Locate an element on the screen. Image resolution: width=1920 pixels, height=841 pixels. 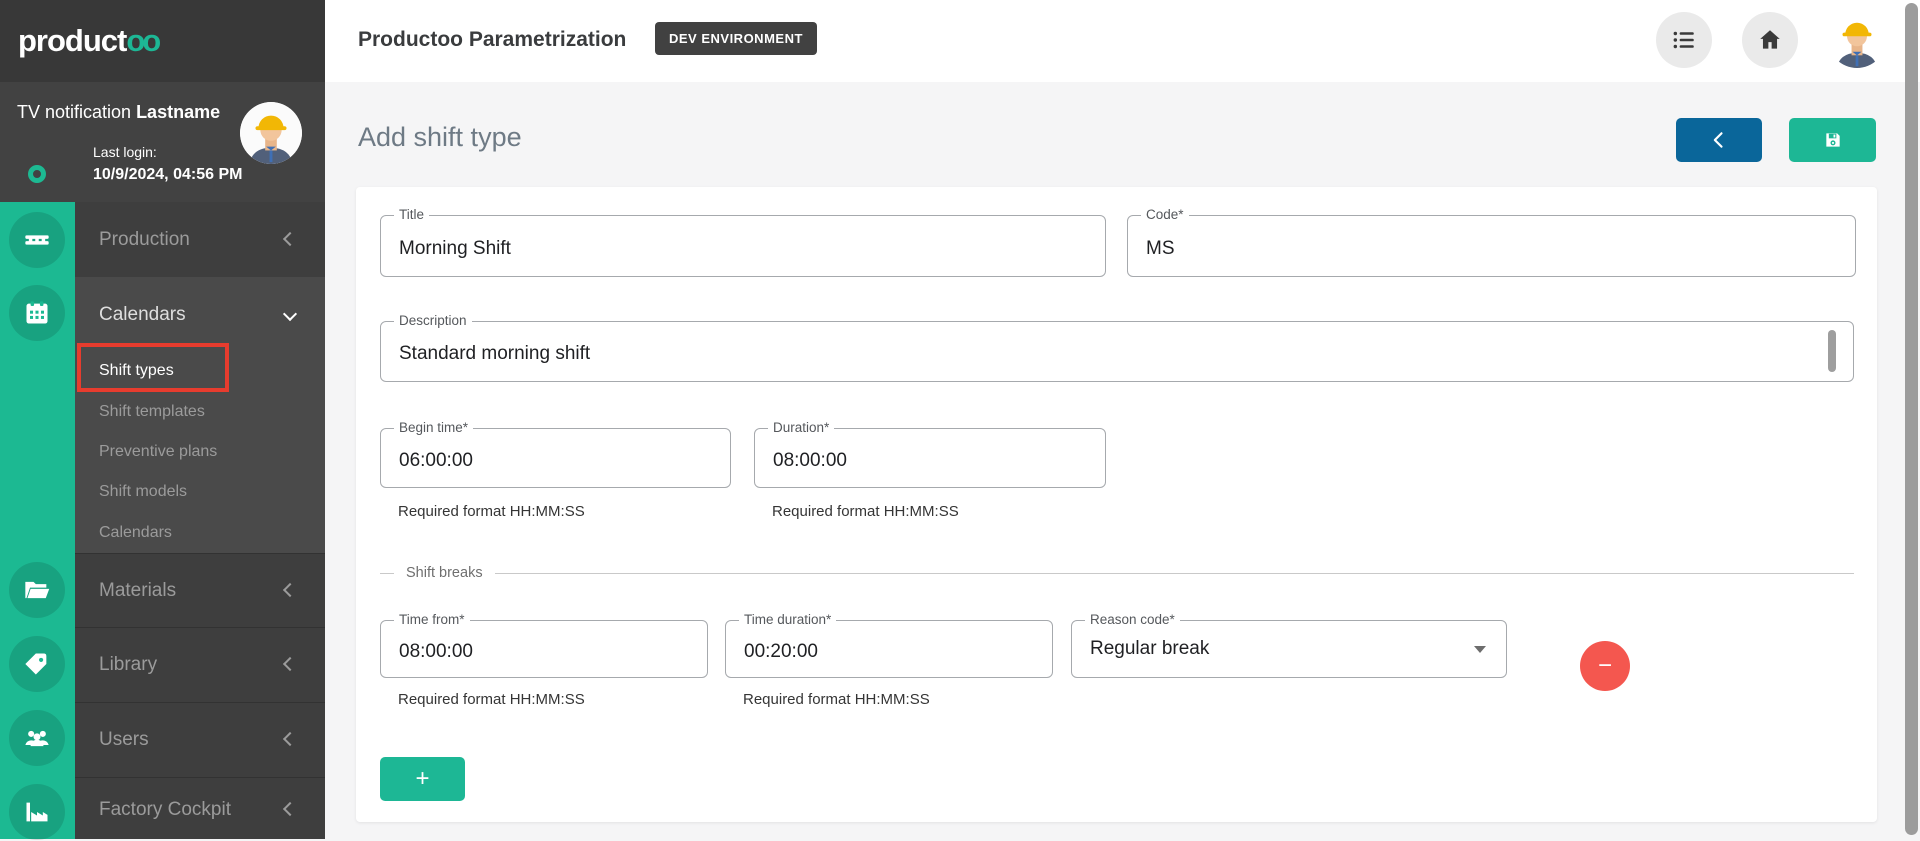
time-from-hint: Required format HH:MM:SS is located at coordinates (491, 699).